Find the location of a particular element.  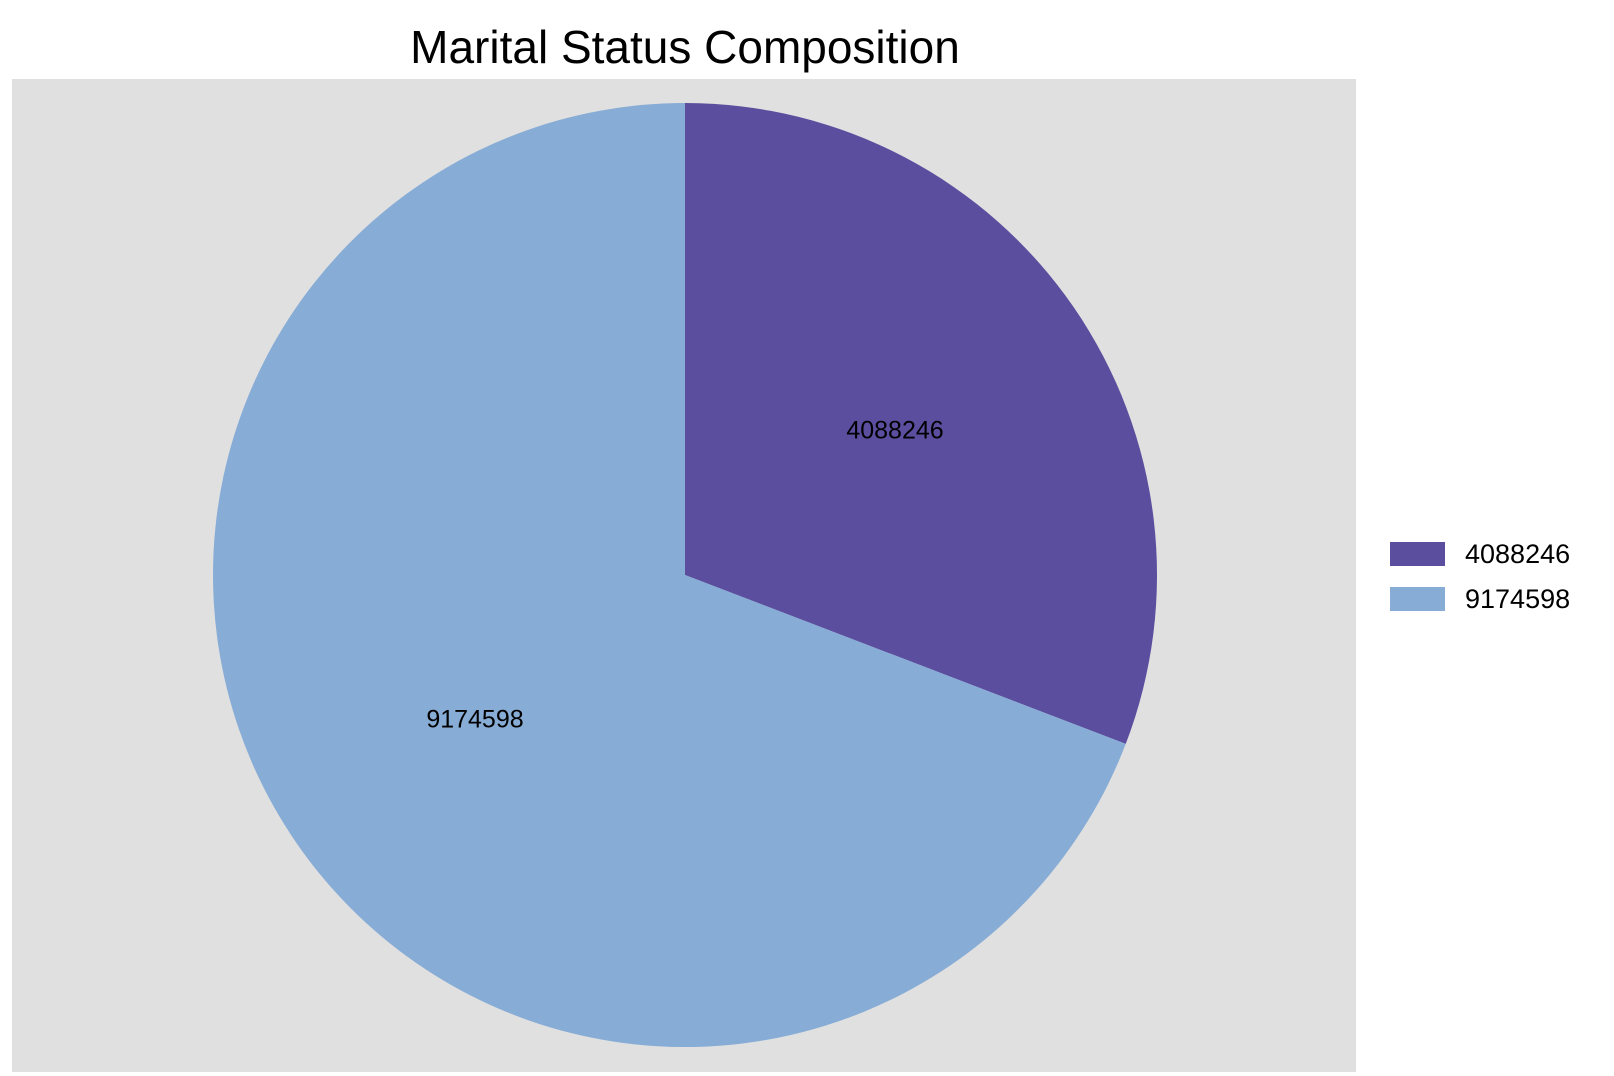

pie-slice-labels: 4088246 9174598 is located at coordinates (684, 575).